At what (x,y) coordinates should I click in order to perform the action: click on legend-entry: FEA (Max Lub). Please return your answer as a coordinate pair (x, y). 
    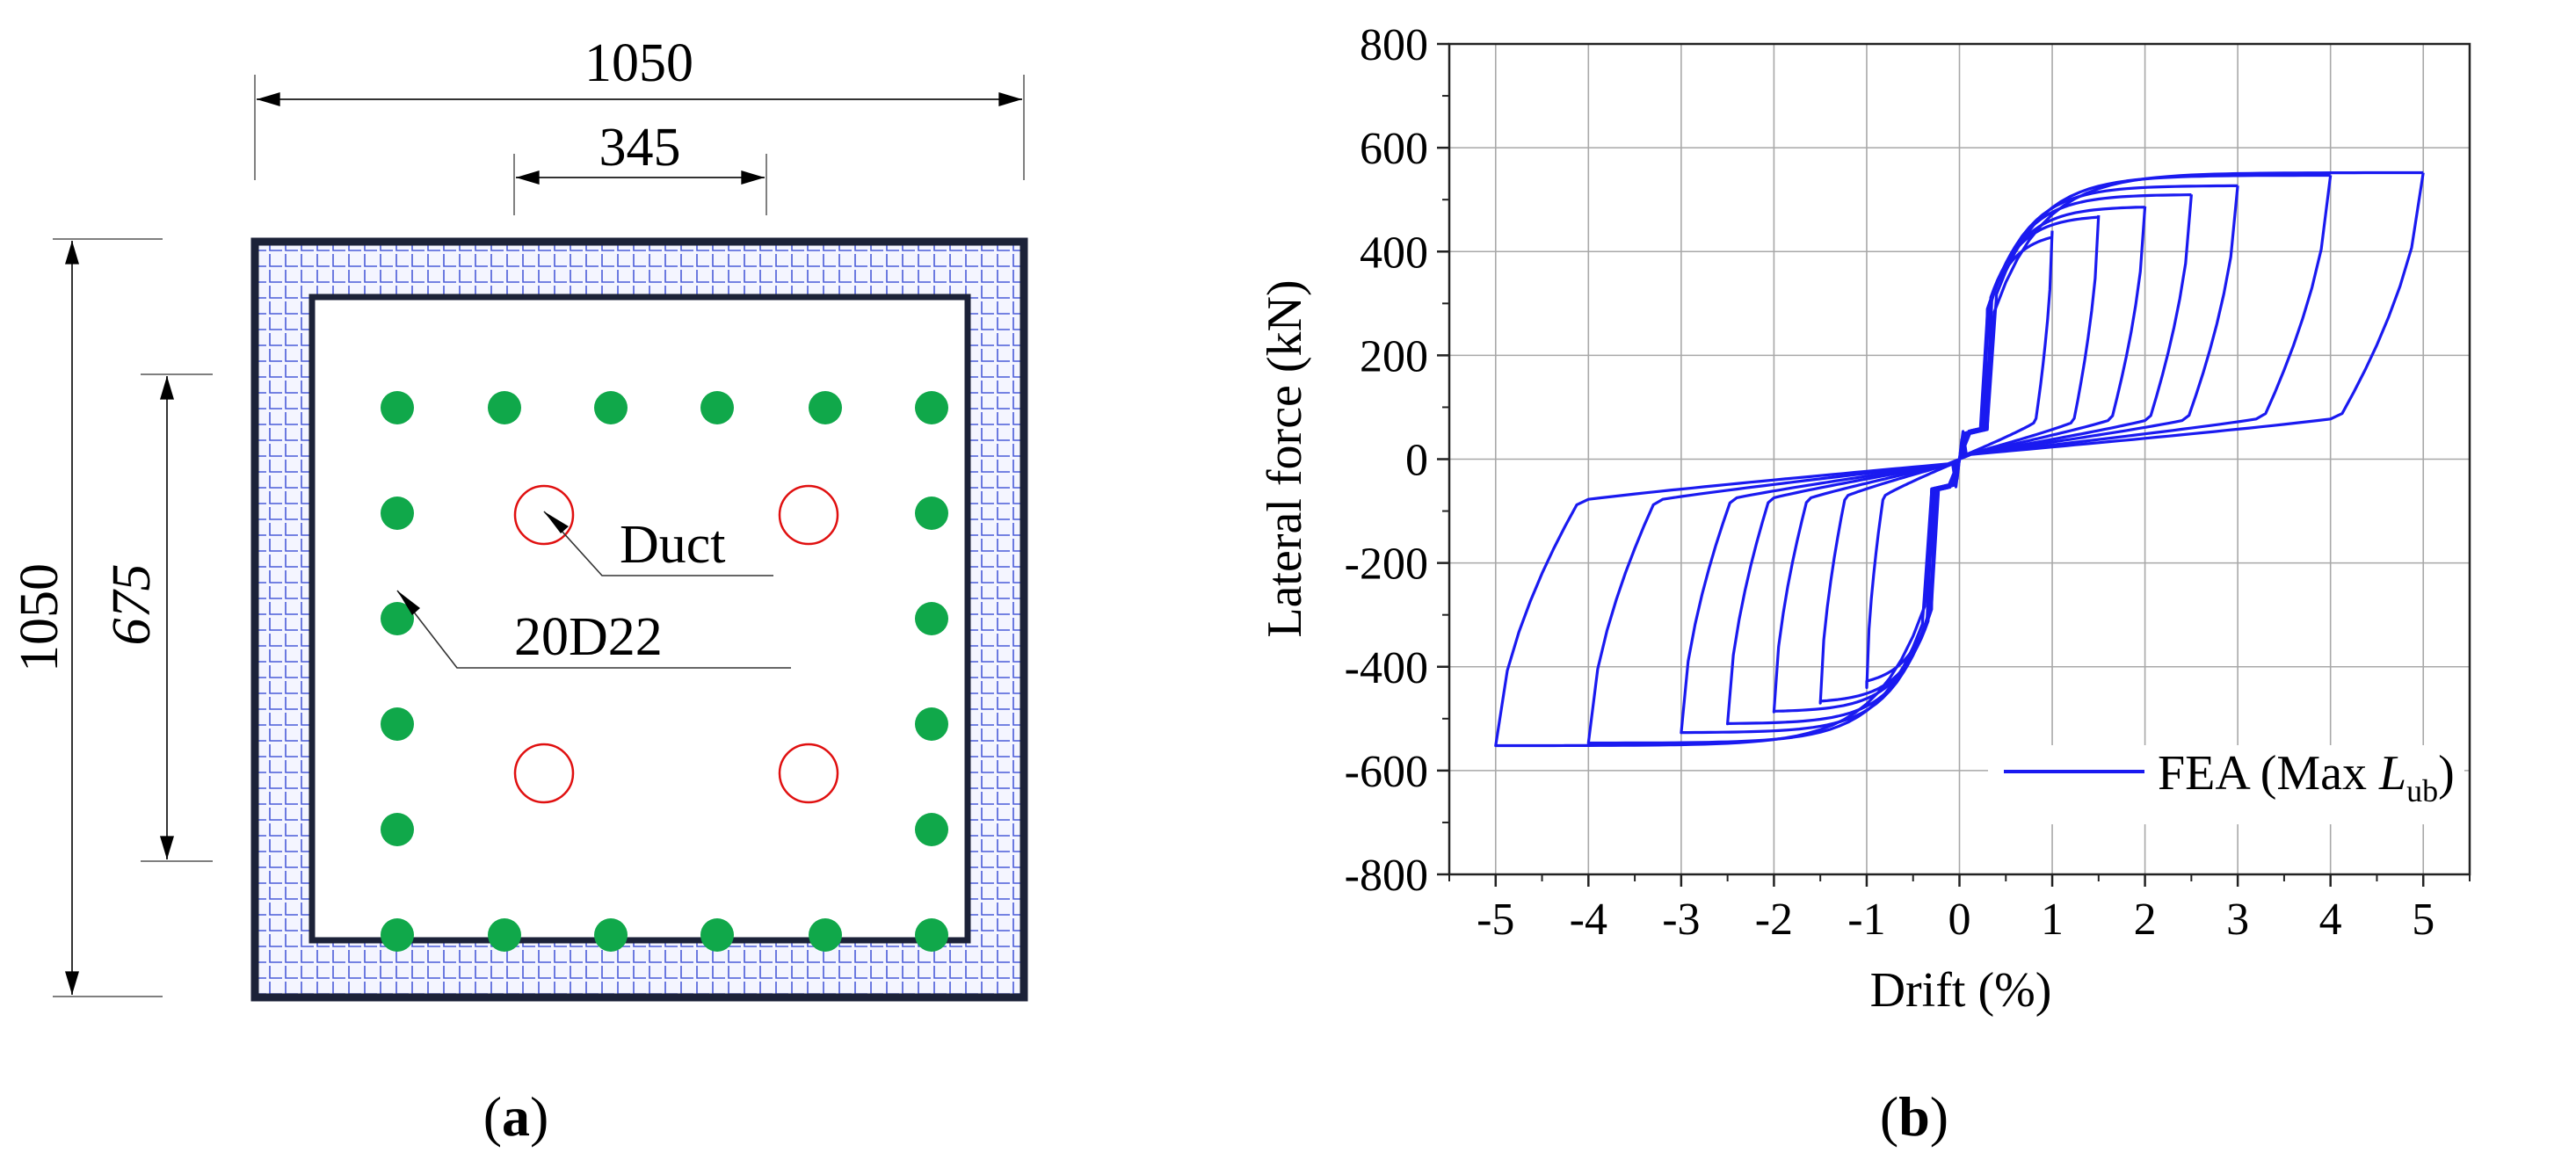
    Looking at the image, I should click on (2306, 777).